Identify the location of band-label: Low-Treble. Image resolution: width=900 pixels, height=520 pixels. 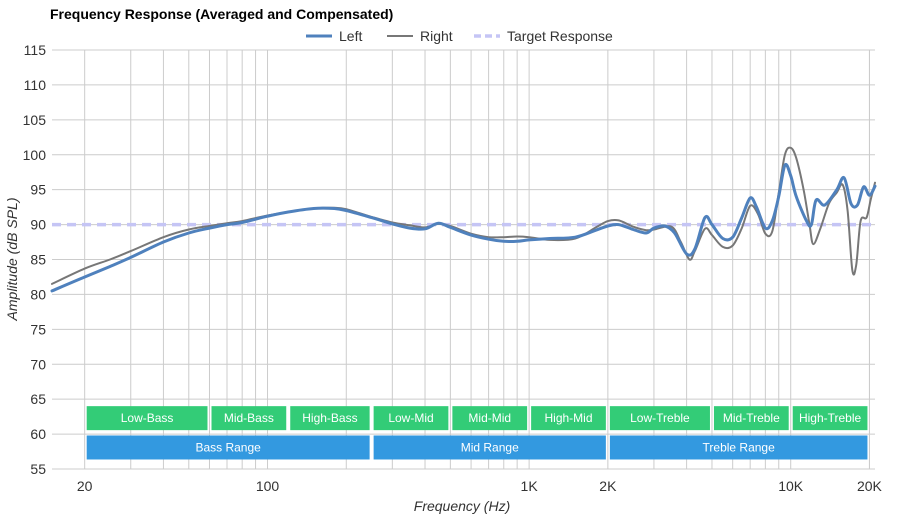
(660, 418).